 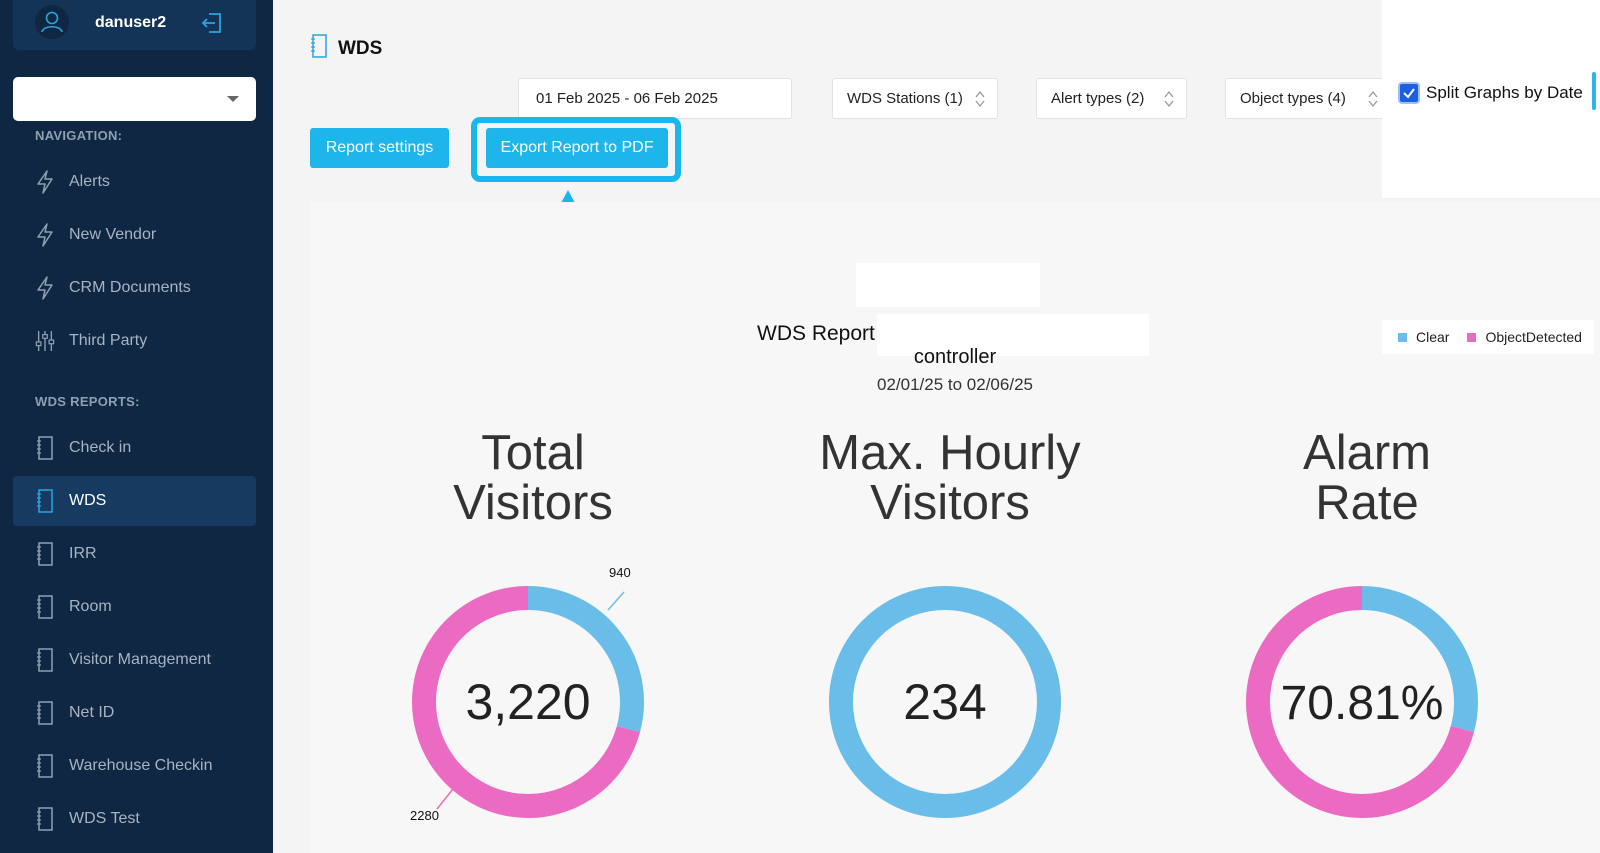 What do you see at coordinates (130, 287) in the screenshot?
I see `sidebar-item-label: CRM Documents` at bounding box center [130, 287].